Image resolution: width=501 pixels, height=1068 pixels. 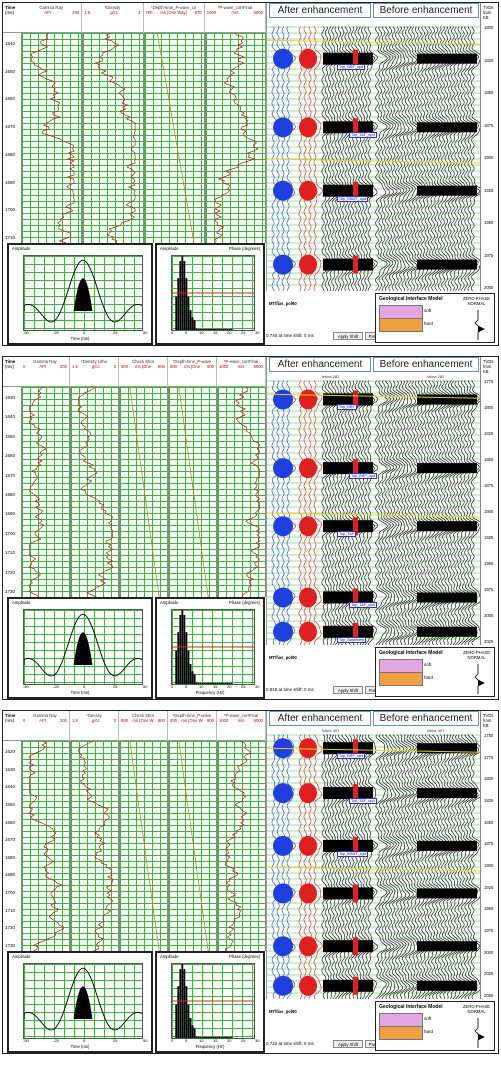 What do you see at coordinates (84, 1040) in the screenshot?
I see `x-tick-label: 0` at bounding box center [84, 1040].